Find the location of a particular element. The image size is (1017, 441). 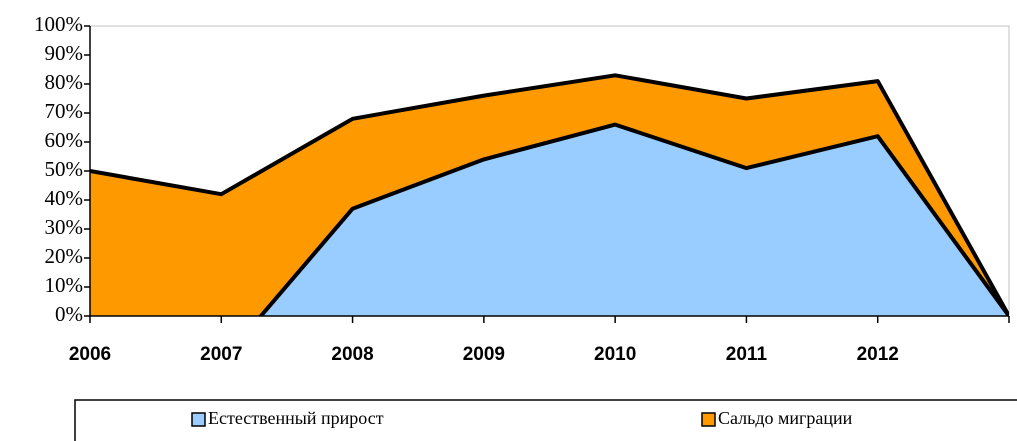

y-tick-label: 70% is located at coordinates (64, 111).